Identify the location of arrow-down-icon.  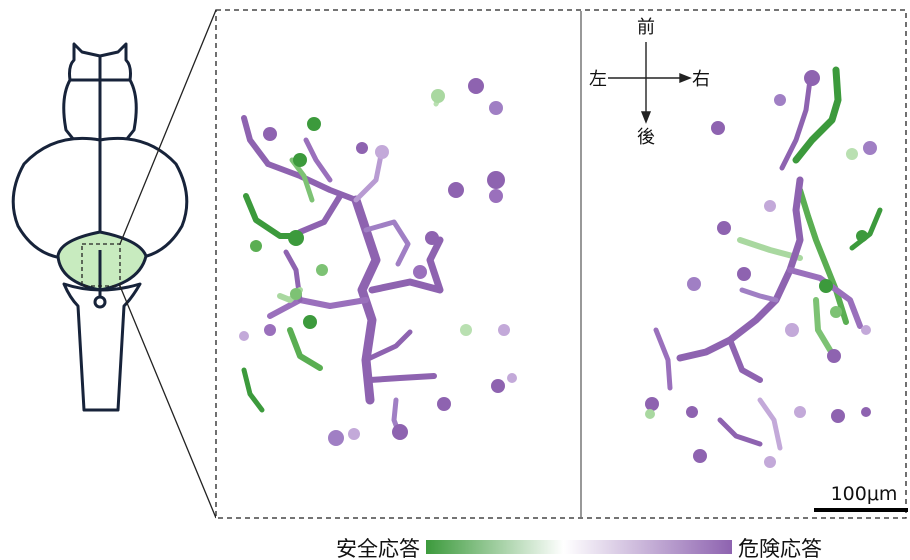
(646, 117).